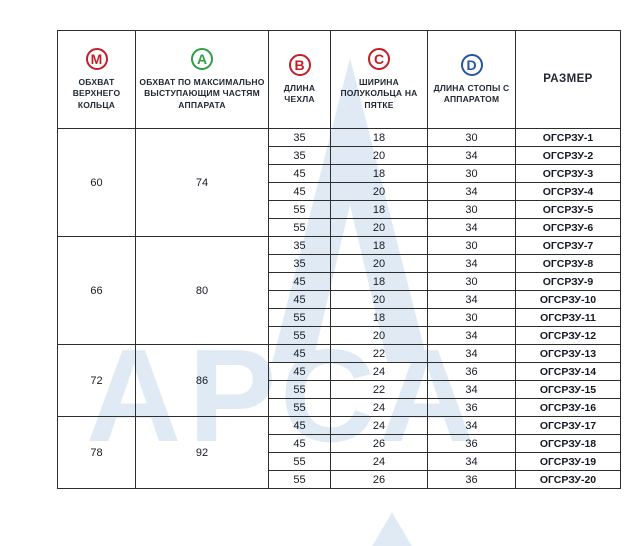 The height and width of the screenshot is (546, 644). I want to click on size-value-cell: ОГСРЗУ-4, so click(568, 191).